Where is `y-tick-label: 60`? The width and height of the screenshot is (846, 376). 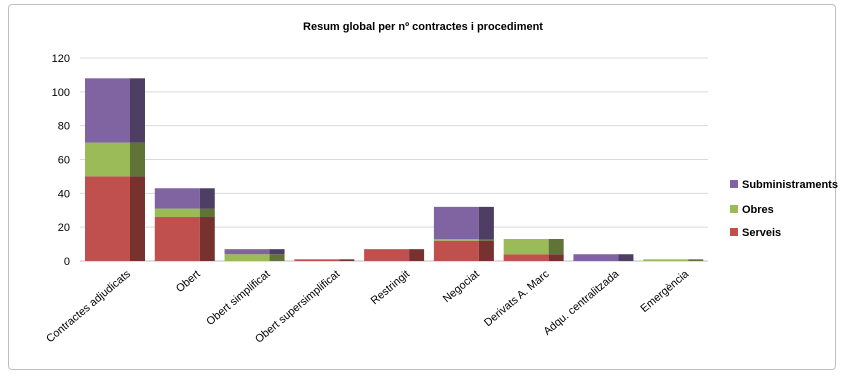 y-tick-label: 60 is located at coordinates (64, 161).